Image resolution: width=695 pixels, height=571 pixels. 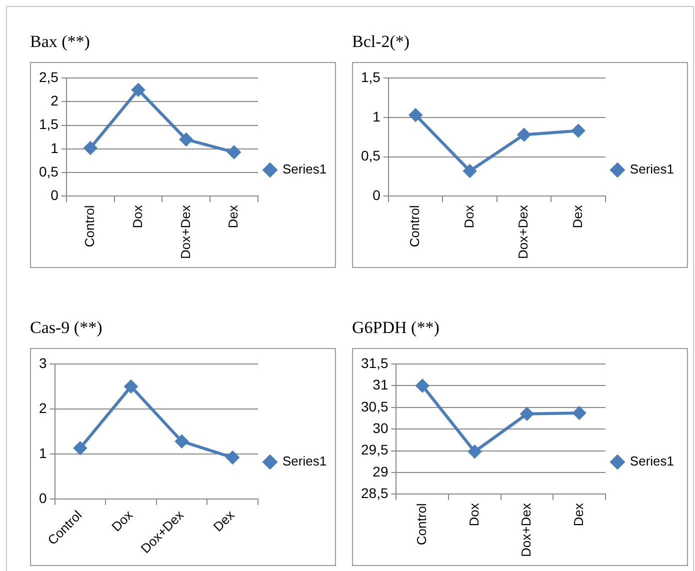 I want to click on y-tick-label: 29, so click(x=380, y=471).